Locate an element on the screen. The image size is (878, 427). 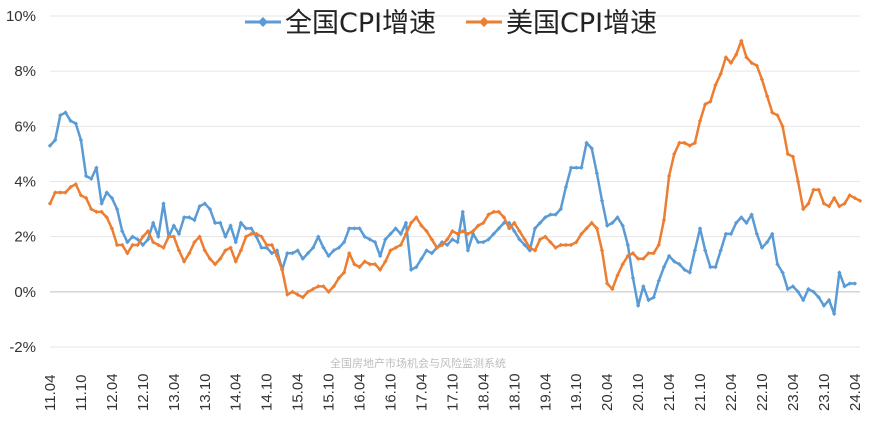
x-tick-label: 24.04 is located at coordinates (855, 392).